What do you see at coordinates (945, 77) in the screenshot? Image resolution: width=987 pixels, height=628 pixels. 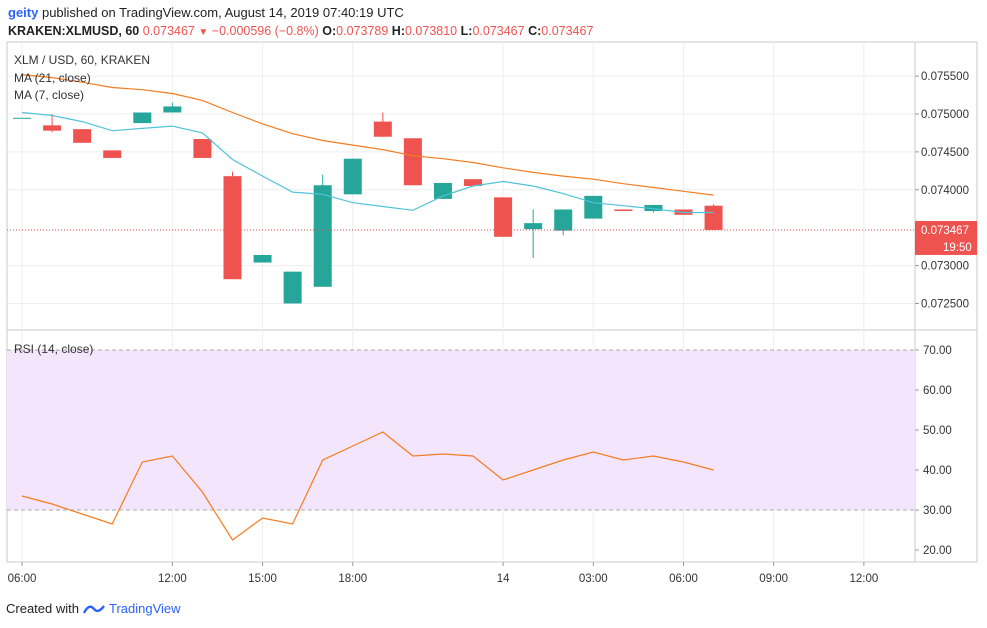 I see `price-tick-label: 0.075500` at bounding box center [945, 77].